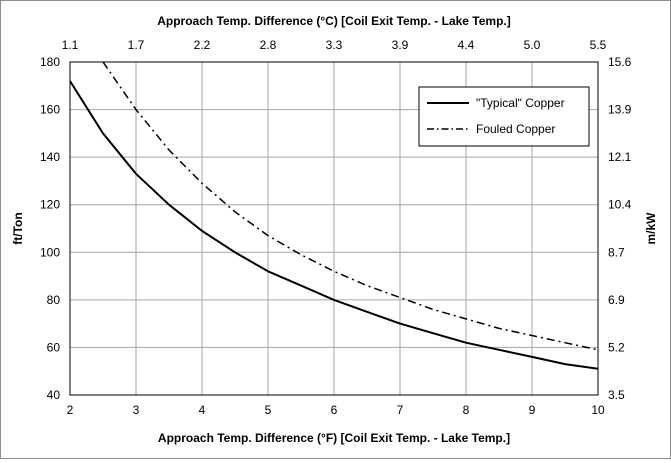 This screenshot has height=463, width=671. What do you see at coordinates (136, 410) in the screenshot?
I see `x-tick-label: 3` at bounding box center [136, 410].